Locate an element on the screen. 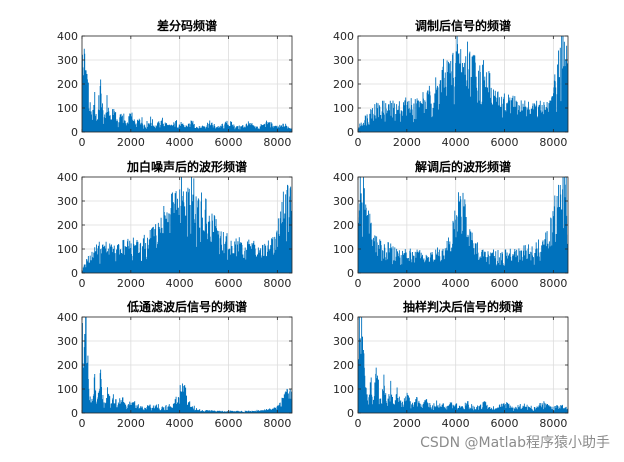 The image size is (624, 462). subplot-title: 差分码频谱 is located at coordinates (186, 25).